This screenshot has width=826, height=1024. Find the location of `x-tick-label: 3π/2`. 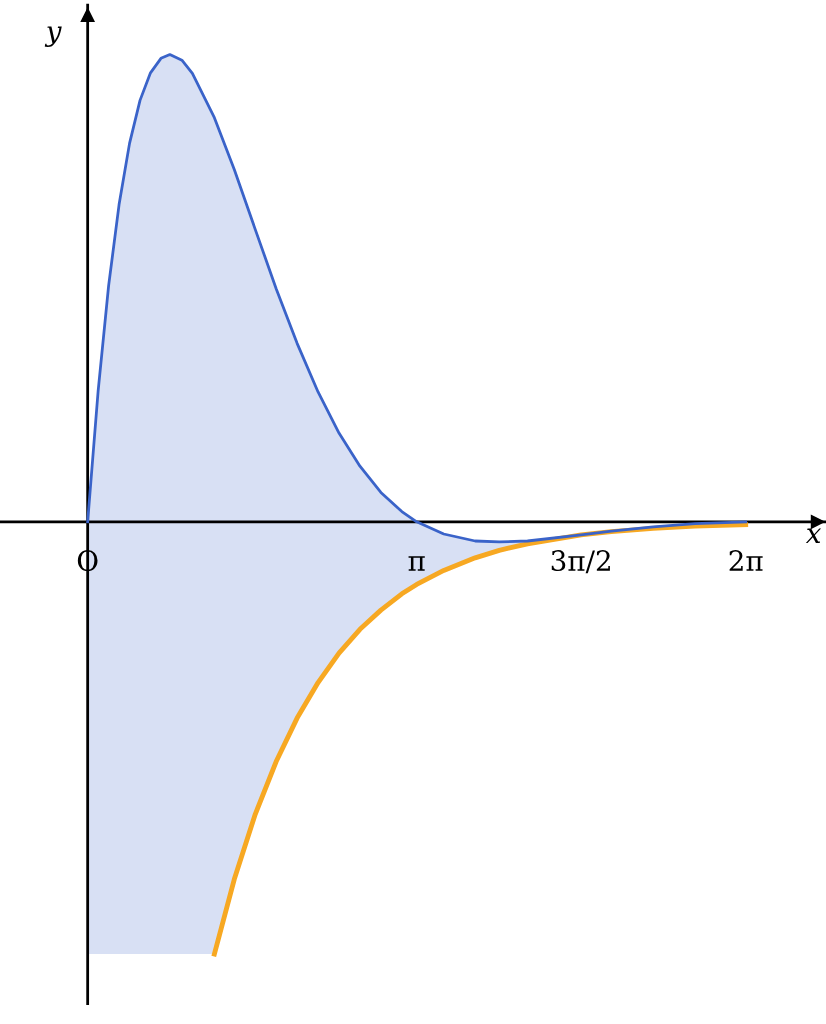

x-tick-label: 3π/2 is located at coordinates (580, 562).